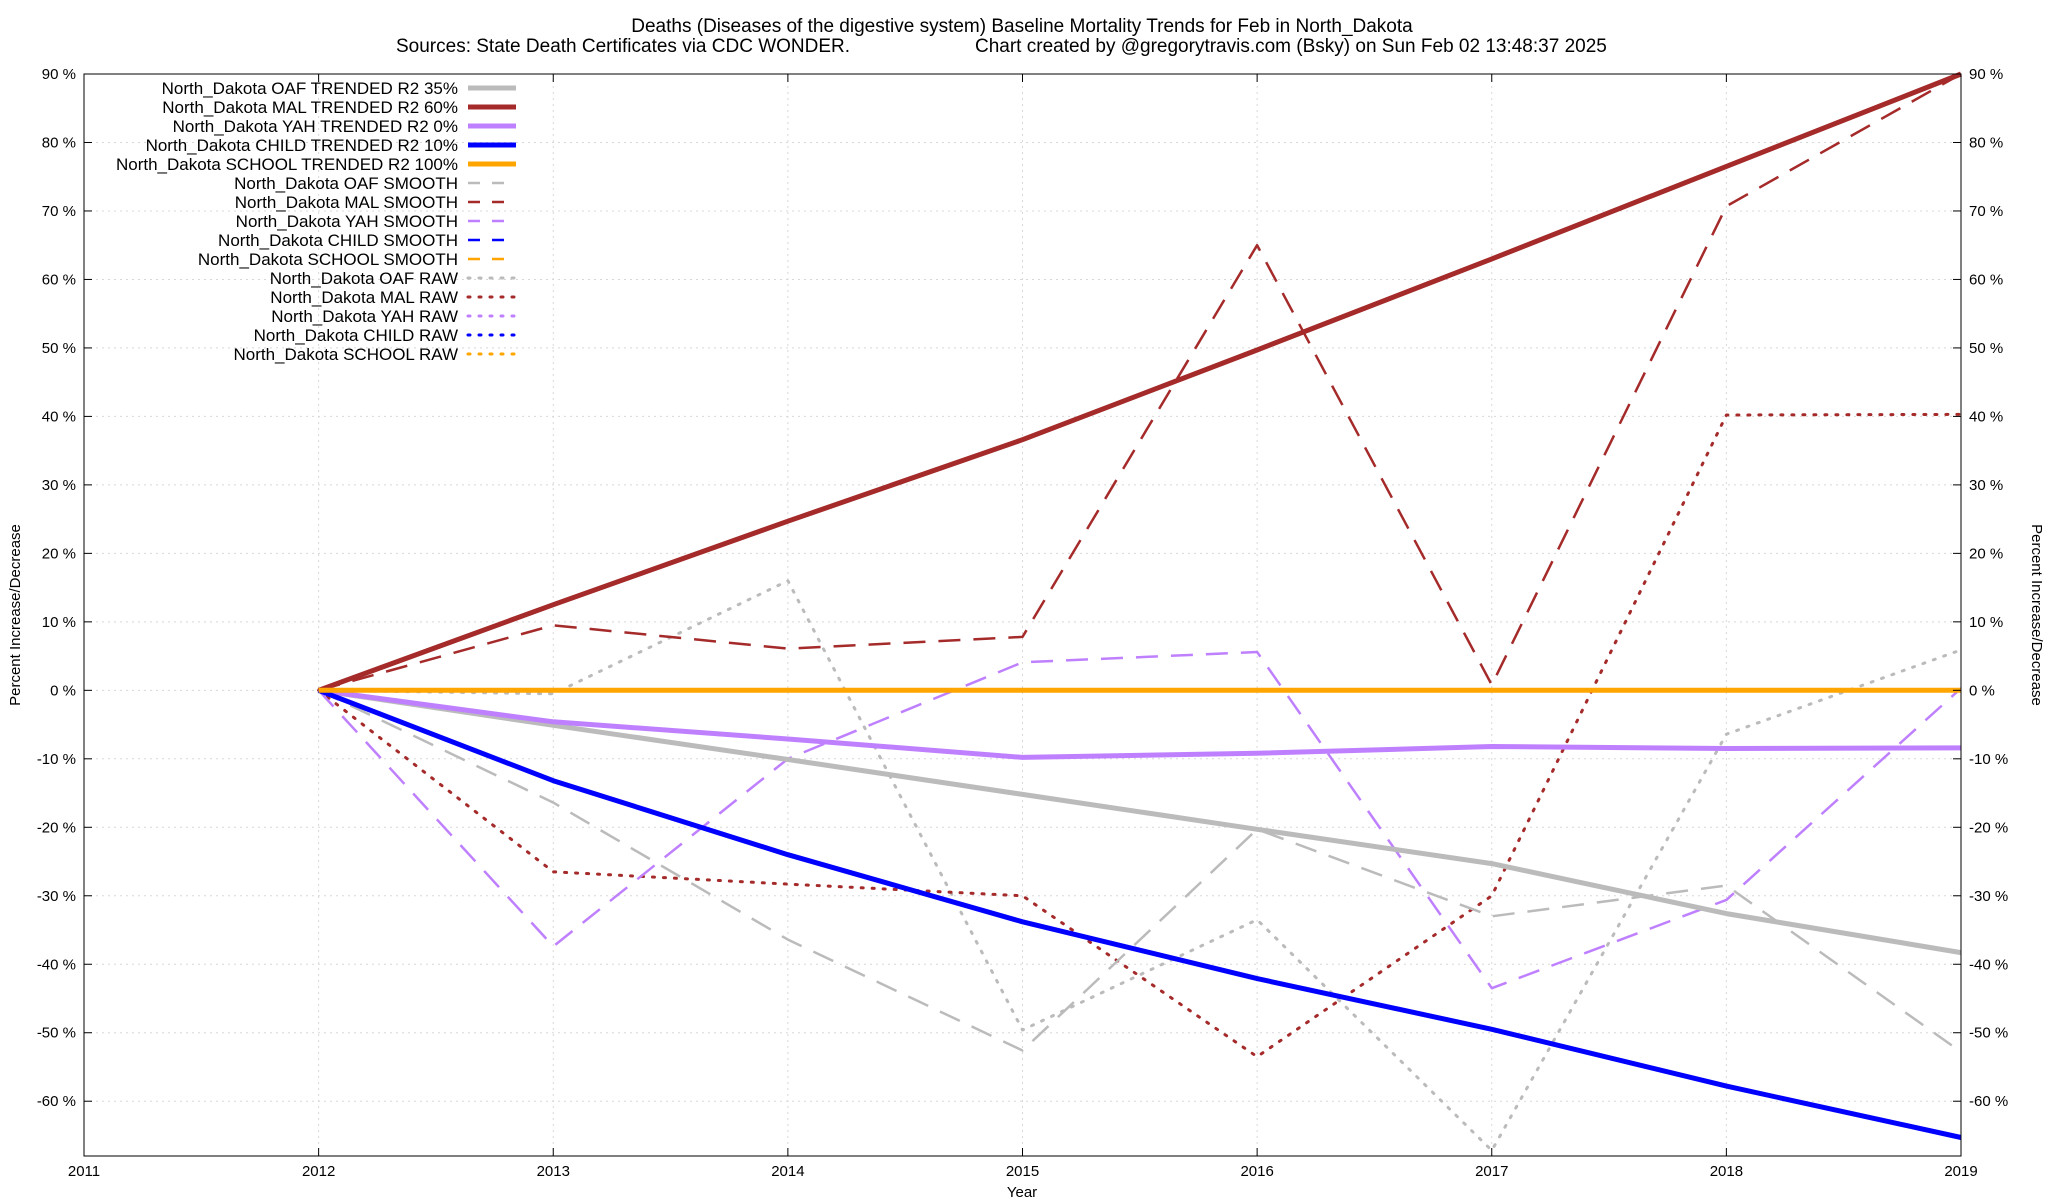 This screenshot has height=1200, width=2048. I want to click on y-tick-label-left: -60 %, so click(56, 1101).